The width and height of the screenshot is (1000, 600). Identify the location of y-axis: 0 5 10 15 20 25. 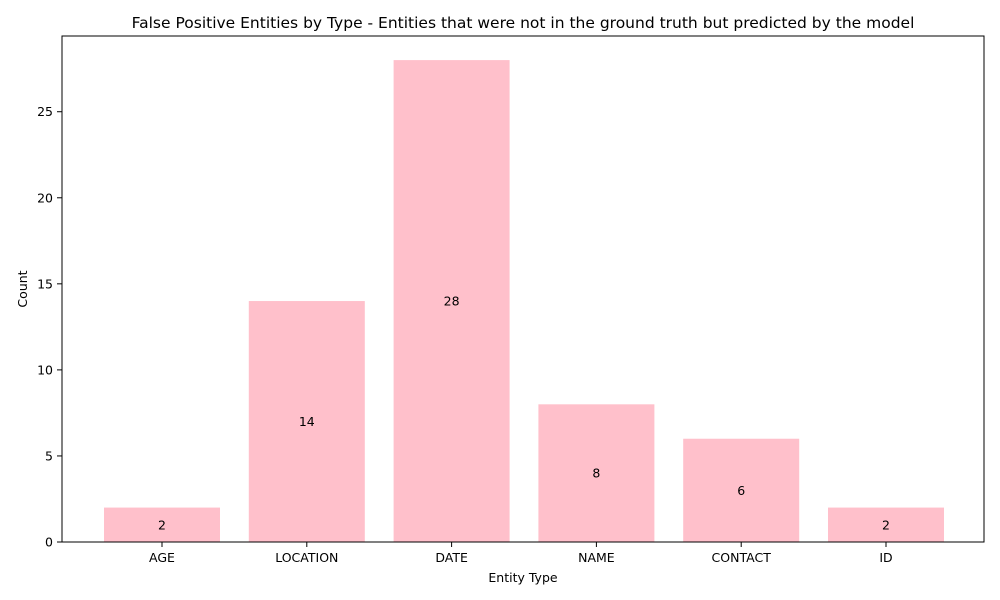
(49, 327).